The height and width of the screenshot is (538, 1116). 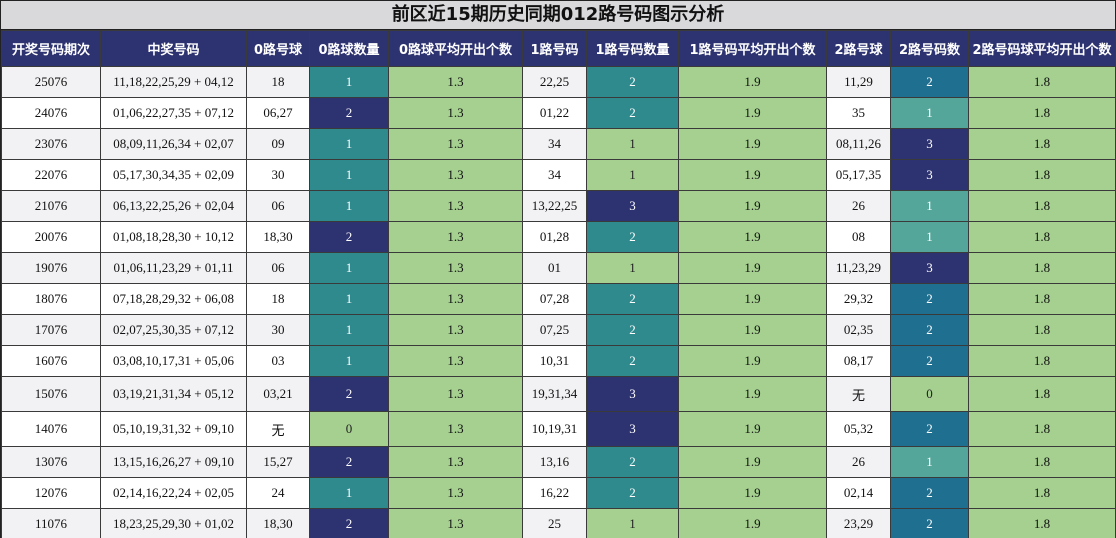 What do you see at coordinates (51, 493) in the screenshot?
I see `cell-period: 12076` at bounding box center [51, 493].